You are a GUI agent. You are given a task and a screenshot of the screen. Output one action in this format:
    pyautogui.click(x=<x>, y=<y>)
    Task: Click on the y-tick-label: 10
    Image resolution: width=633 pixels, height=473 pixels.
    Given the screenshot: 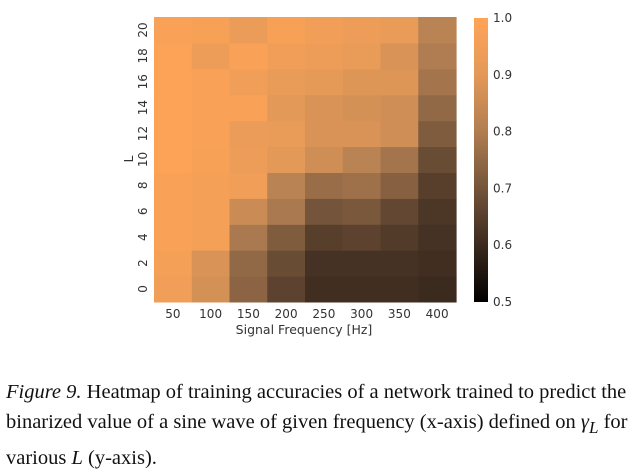 What is the action you would take?
    pyautogui.click(x=143, y=159)
    